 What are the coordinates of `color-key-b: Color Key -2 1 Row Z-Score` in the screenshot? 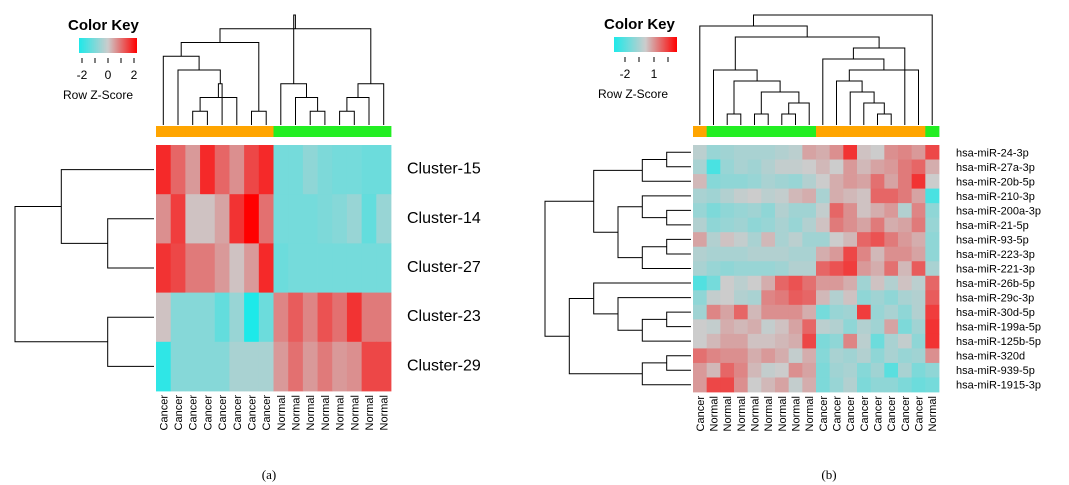 It's located at (637, 58).